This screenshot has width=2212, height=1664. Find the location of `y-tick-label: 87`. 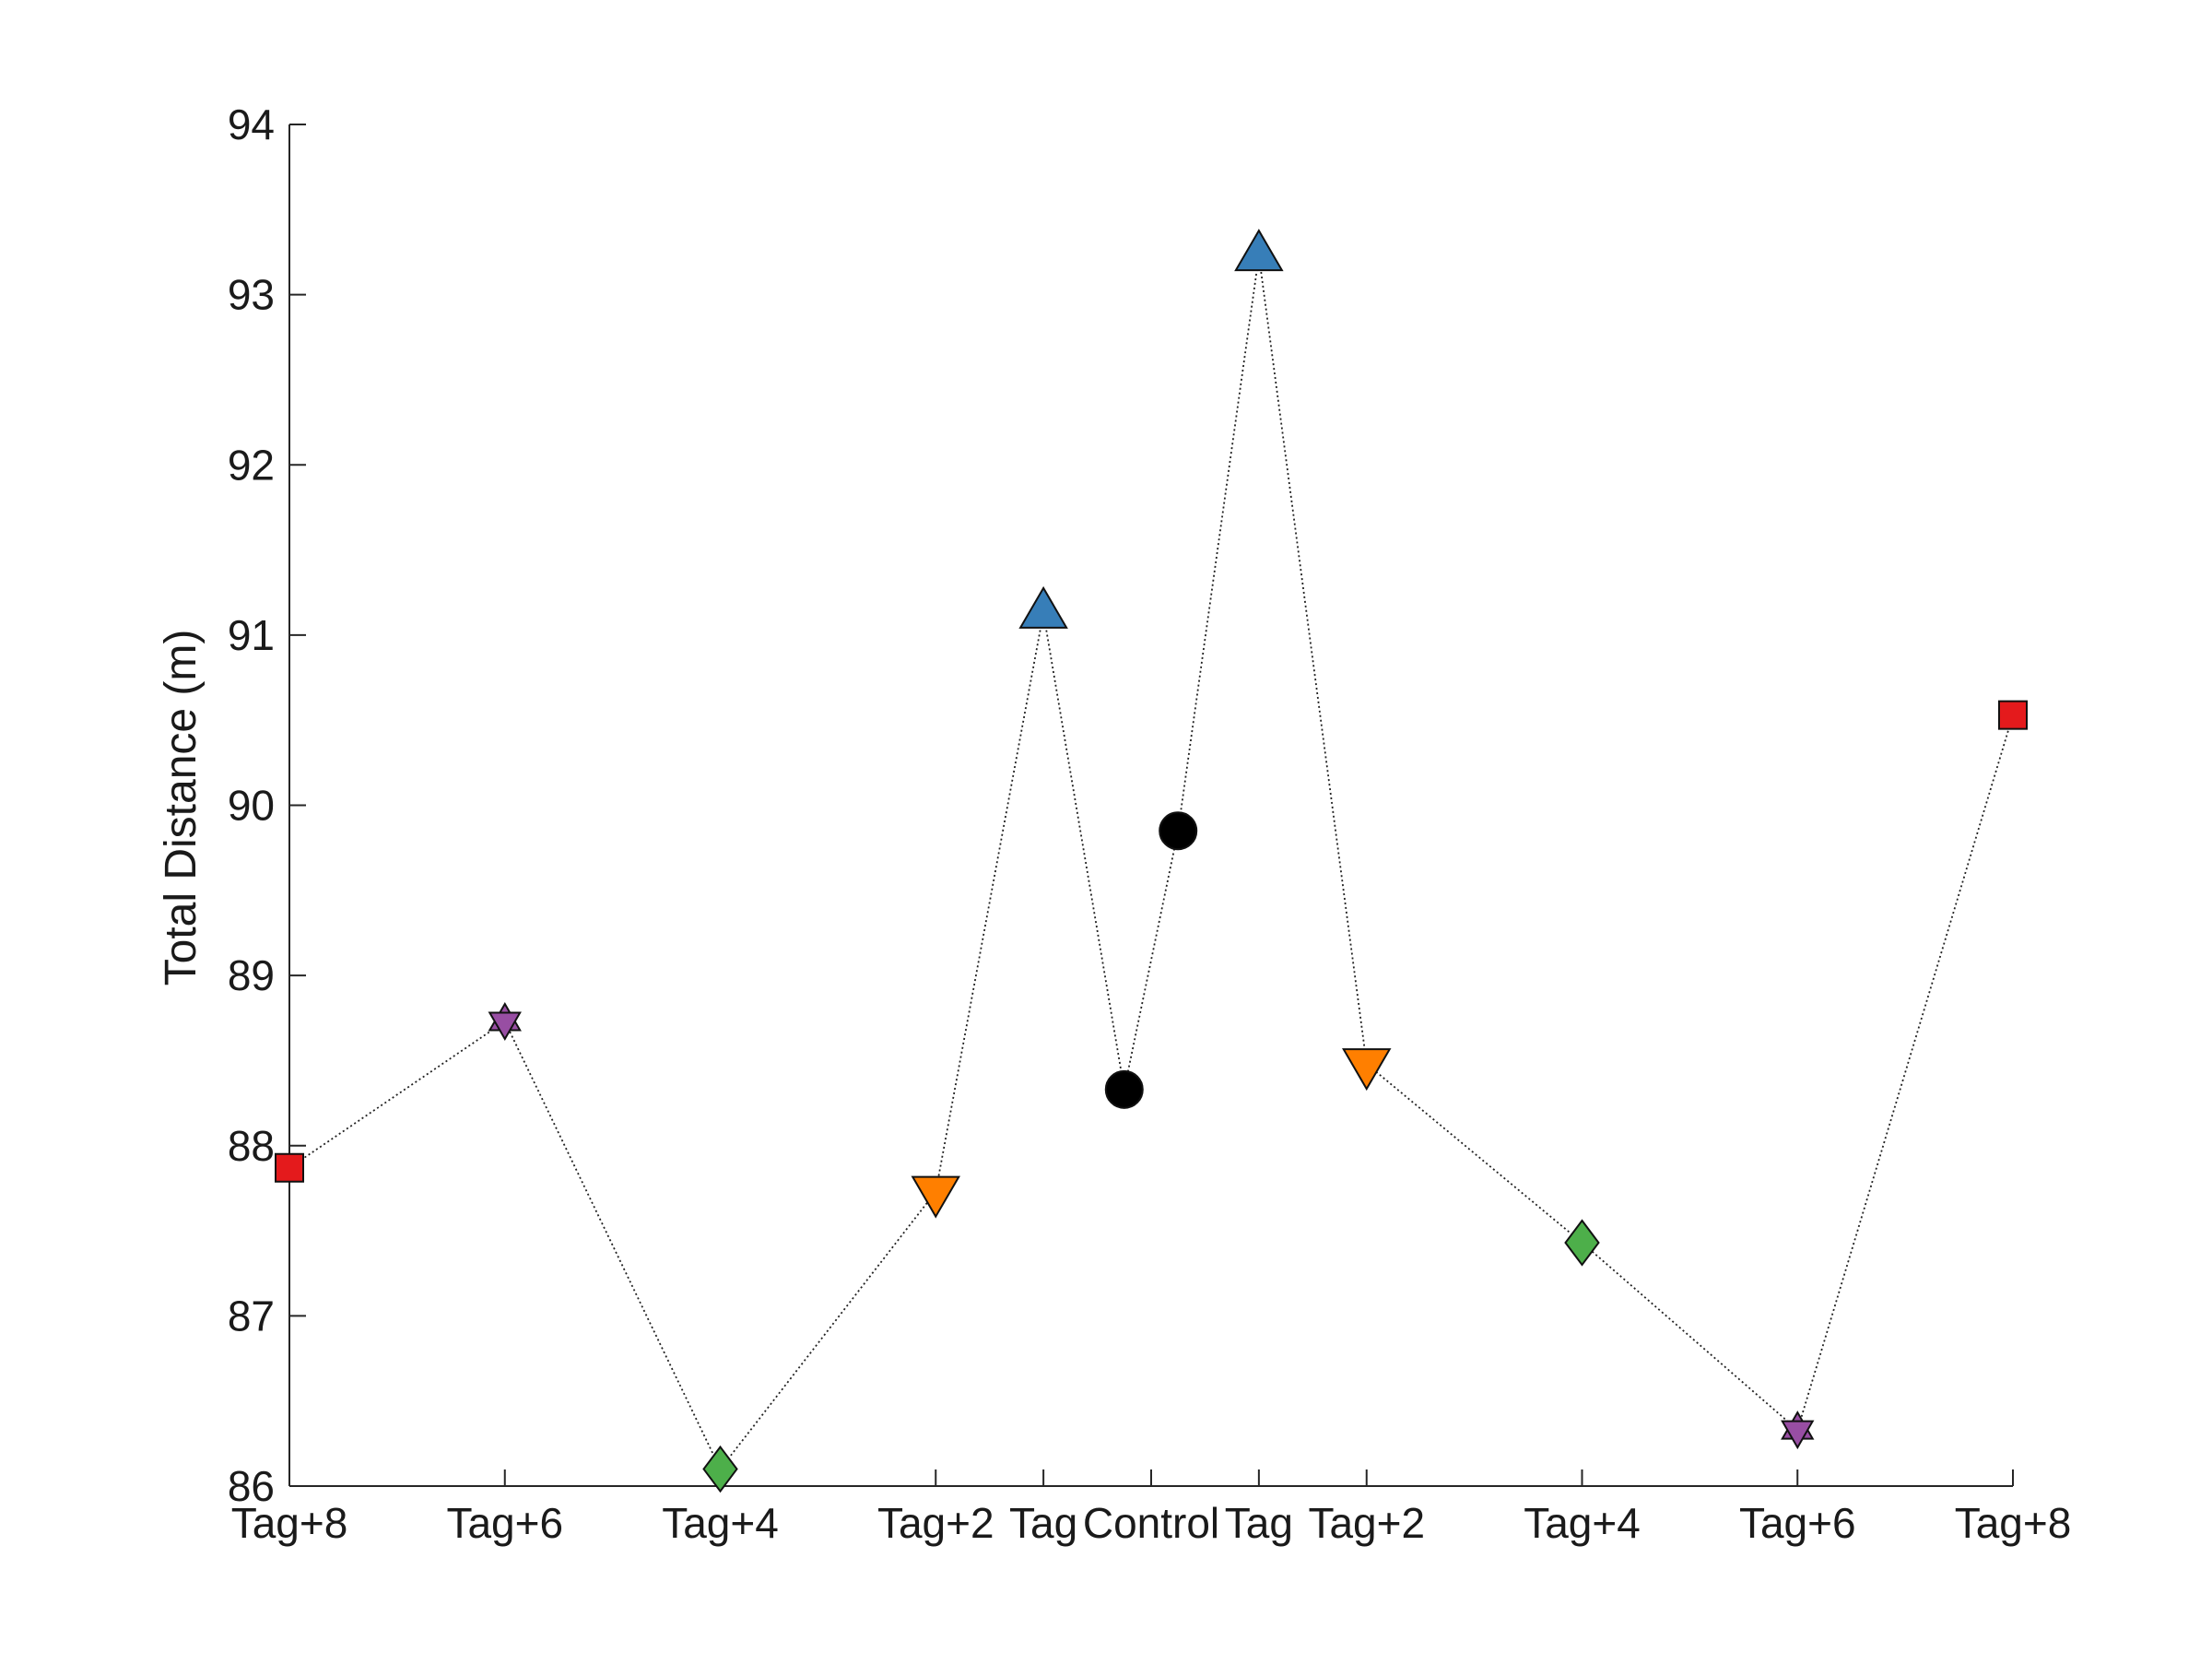

y-tick-label: 87 is located at coordinates (251, 1315).